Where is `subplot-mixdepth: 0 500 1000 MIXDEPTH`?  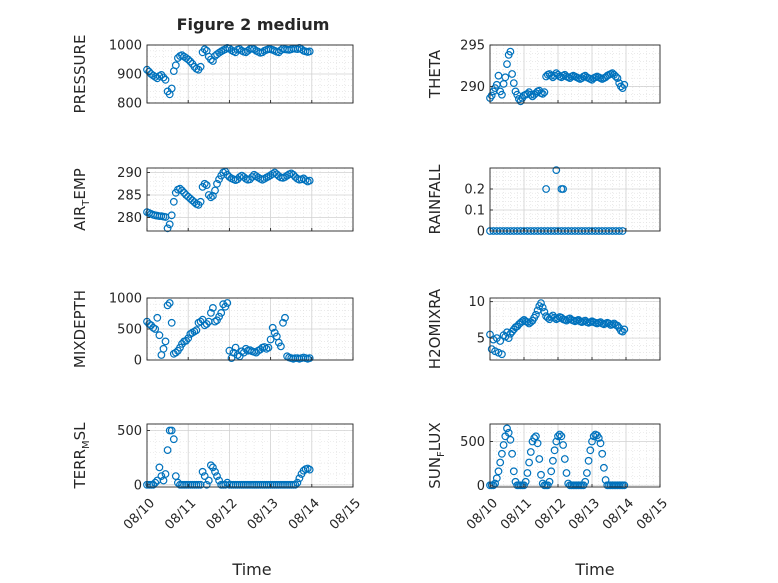 subplot-mixdepth: 0 500 1000 MIXDEPTH is located at coordinates (212, 329).